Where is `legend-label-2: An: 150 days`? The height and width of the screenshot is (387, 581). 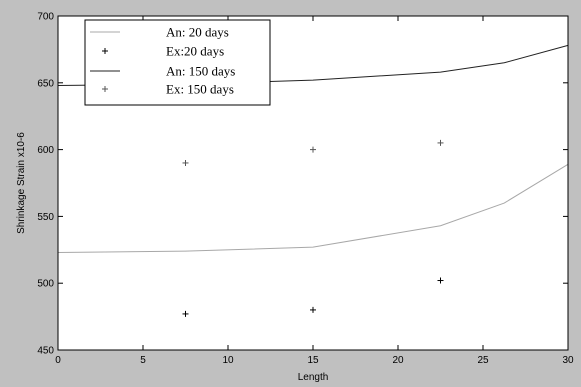
legend-label-2: An: 150 days is located at coordinates (200, 71).